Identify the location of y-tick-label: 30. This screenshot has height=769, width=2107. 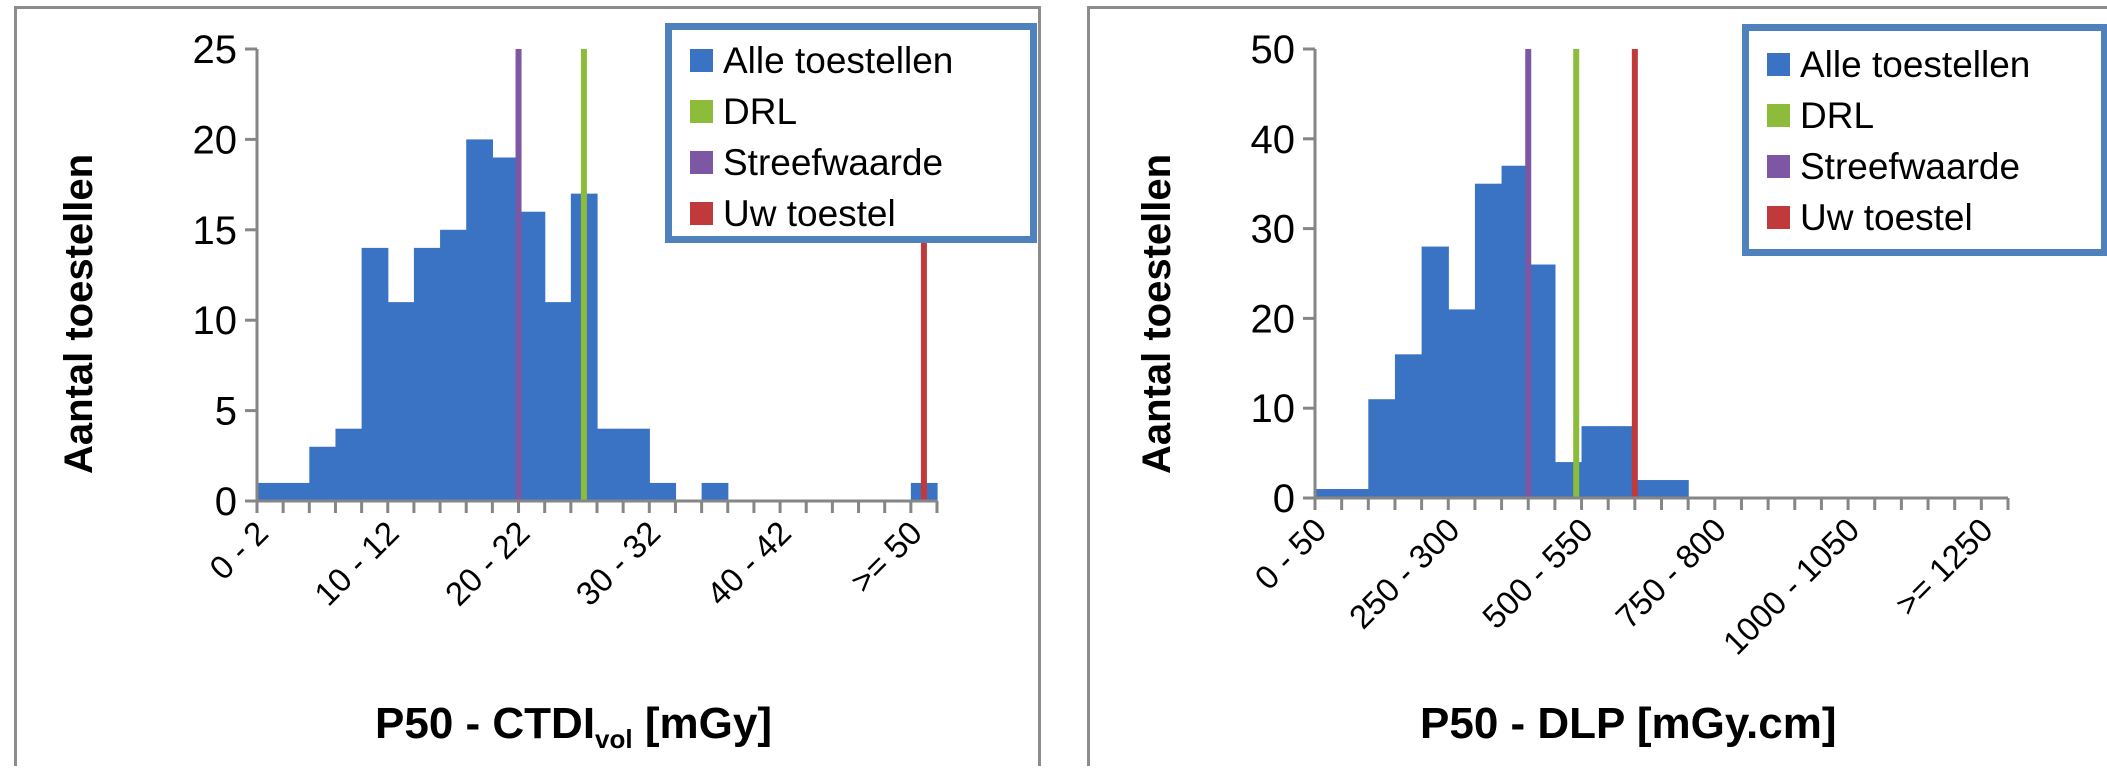
(1273, 230).